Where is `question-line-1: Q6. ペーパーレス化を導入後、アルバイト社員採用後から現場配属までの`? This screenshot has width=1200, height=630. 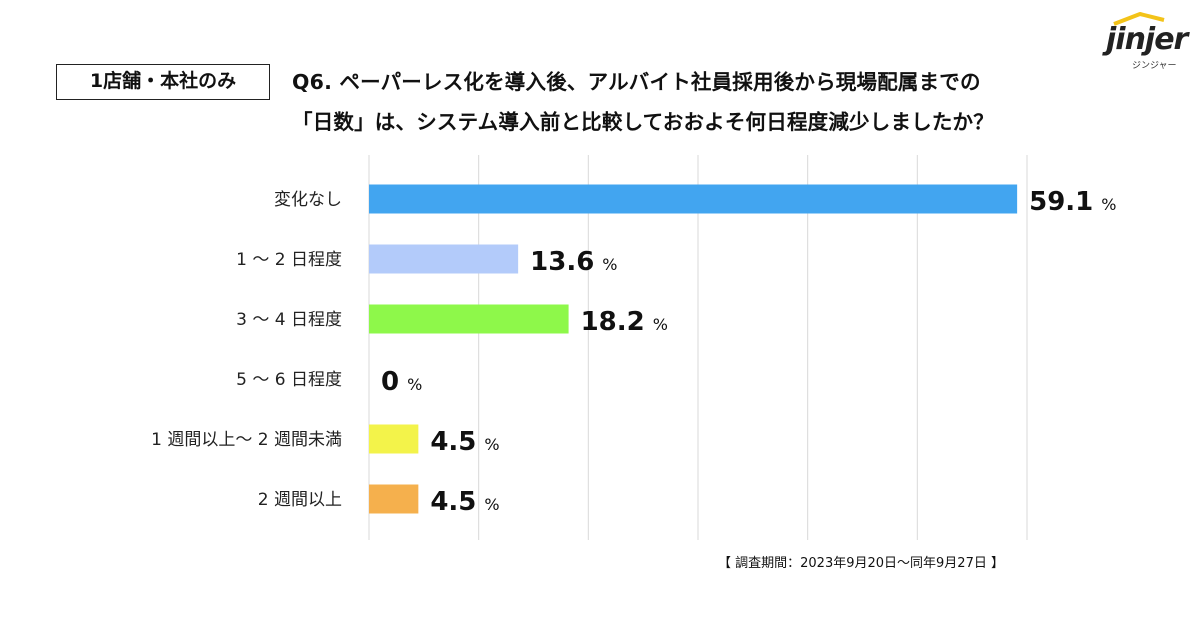 question-line-1: Q6. ペーパーレス化を導入後、アルバイト社員採用後から現場配属までの is located at coordinates (636, 82).